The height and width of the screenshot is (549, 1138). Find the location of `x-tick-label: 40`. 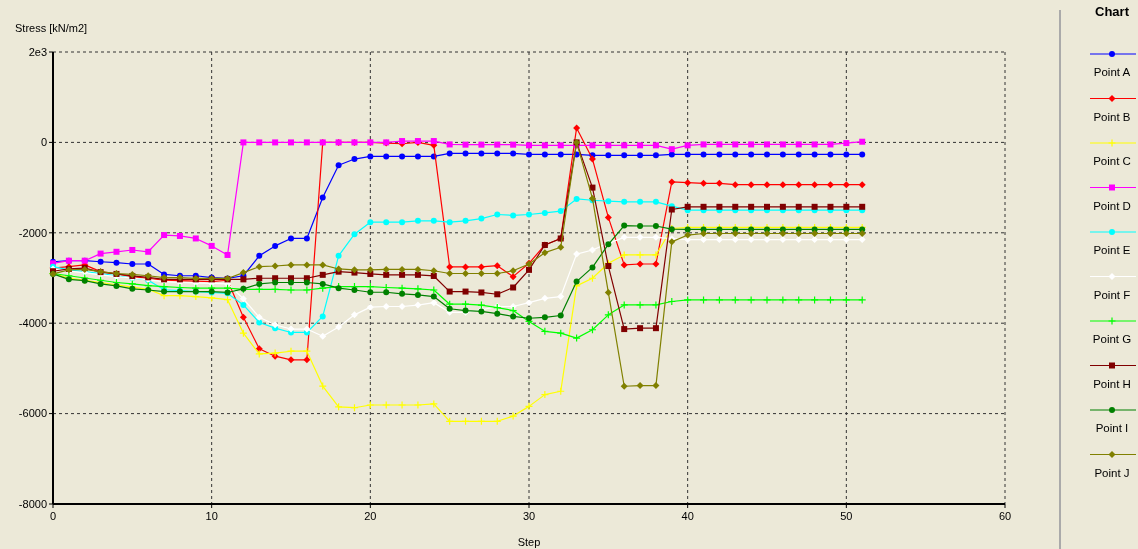

x-tick-label: 40 is located at coordinates (687, 516).